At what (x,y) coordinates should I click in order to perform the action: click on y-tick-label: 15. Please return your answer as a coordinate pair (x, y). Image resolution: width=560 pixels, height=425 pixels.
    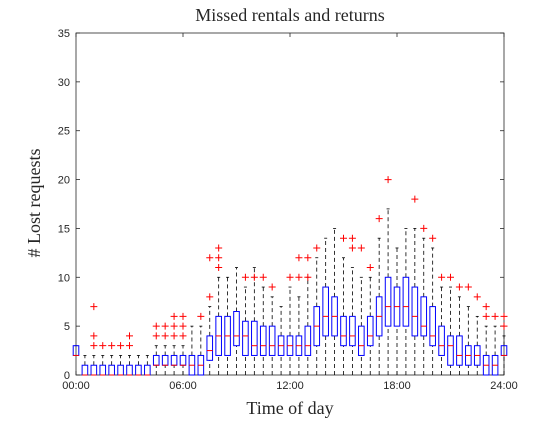
    Looking at the image, I should click on (64, 229).